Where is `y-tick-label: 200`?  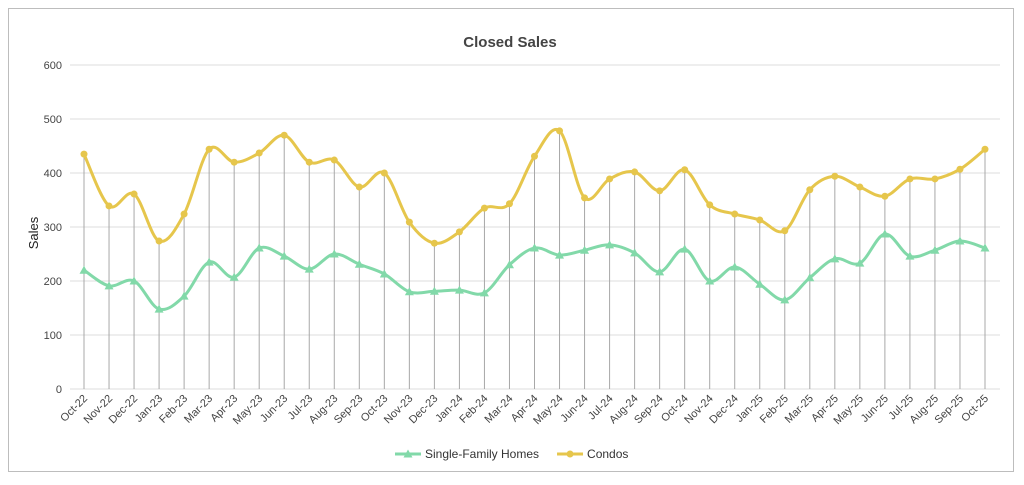 y-tick-label: 200 is located at coordinates (53, 282).